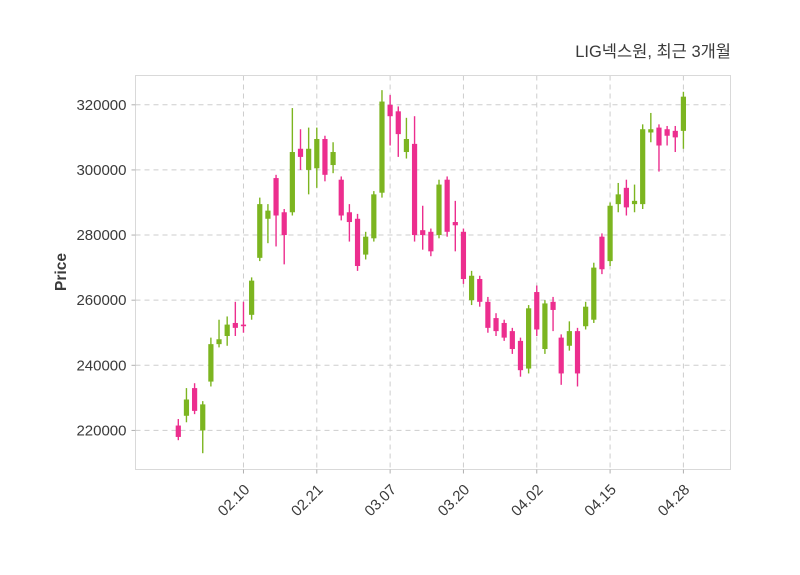 The height and width of the screenshot is (575, 800). What do you see at coordinates (101, 235) in the screenshot?
I see `y-tick-label: 280000` at bounding box center [101, 235].